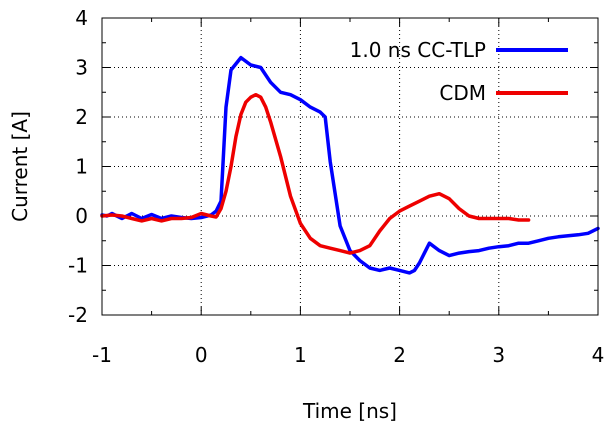  I want to click on x-tick-labels: -1 0 1 2 3 4, so click(348, 355).